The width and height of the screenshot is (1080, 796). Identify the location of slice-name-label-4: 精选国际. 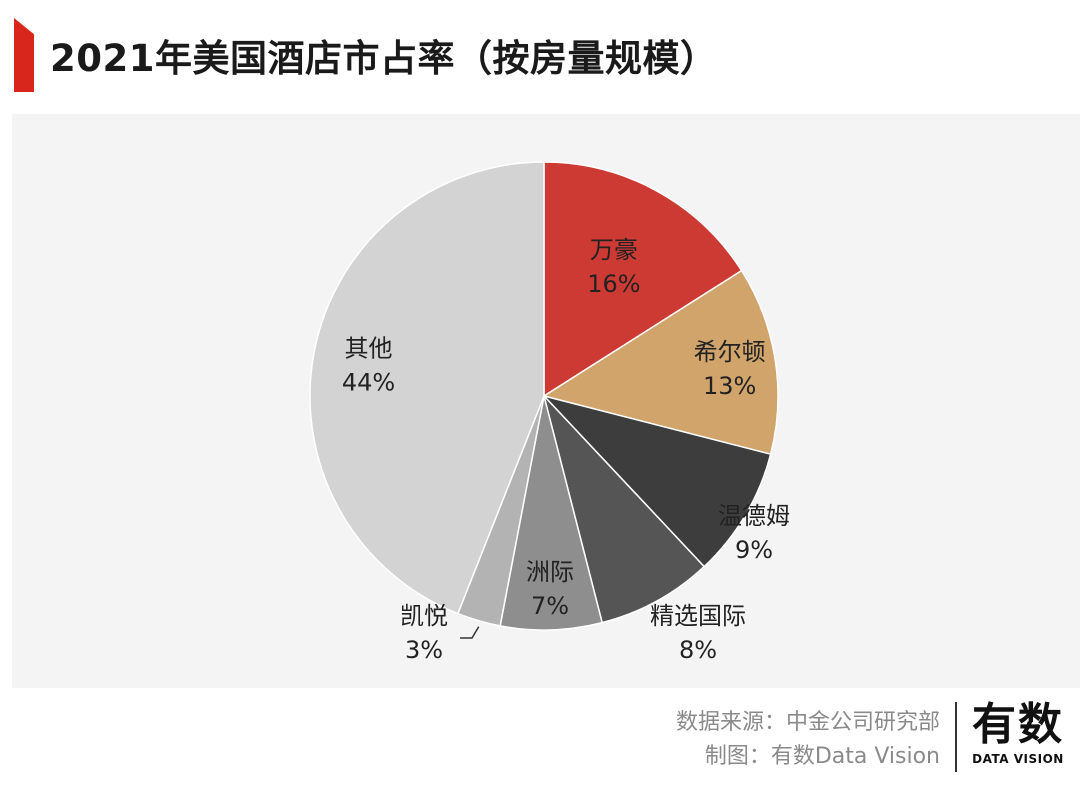
(698, 616).